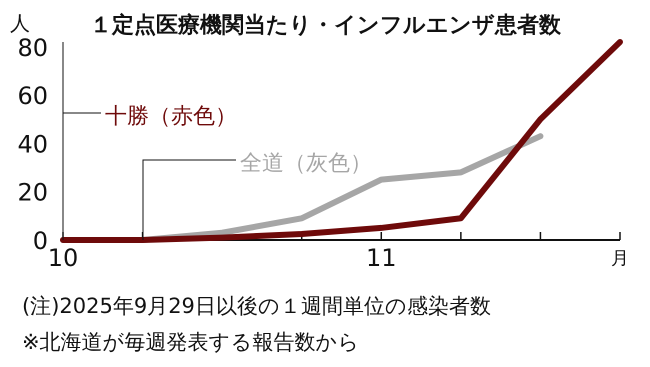  I want to click on series-label: 全道（灰色）, so click(306, 163).